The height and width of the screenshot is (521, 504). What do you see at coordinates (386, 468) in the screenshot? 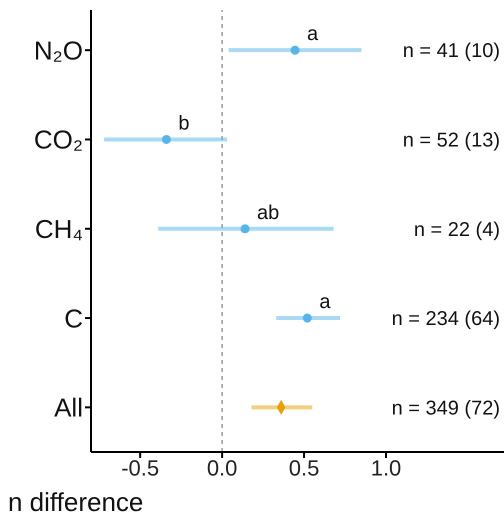
I see `x-tick-label: 1.0` at bounding box center [386, 468].